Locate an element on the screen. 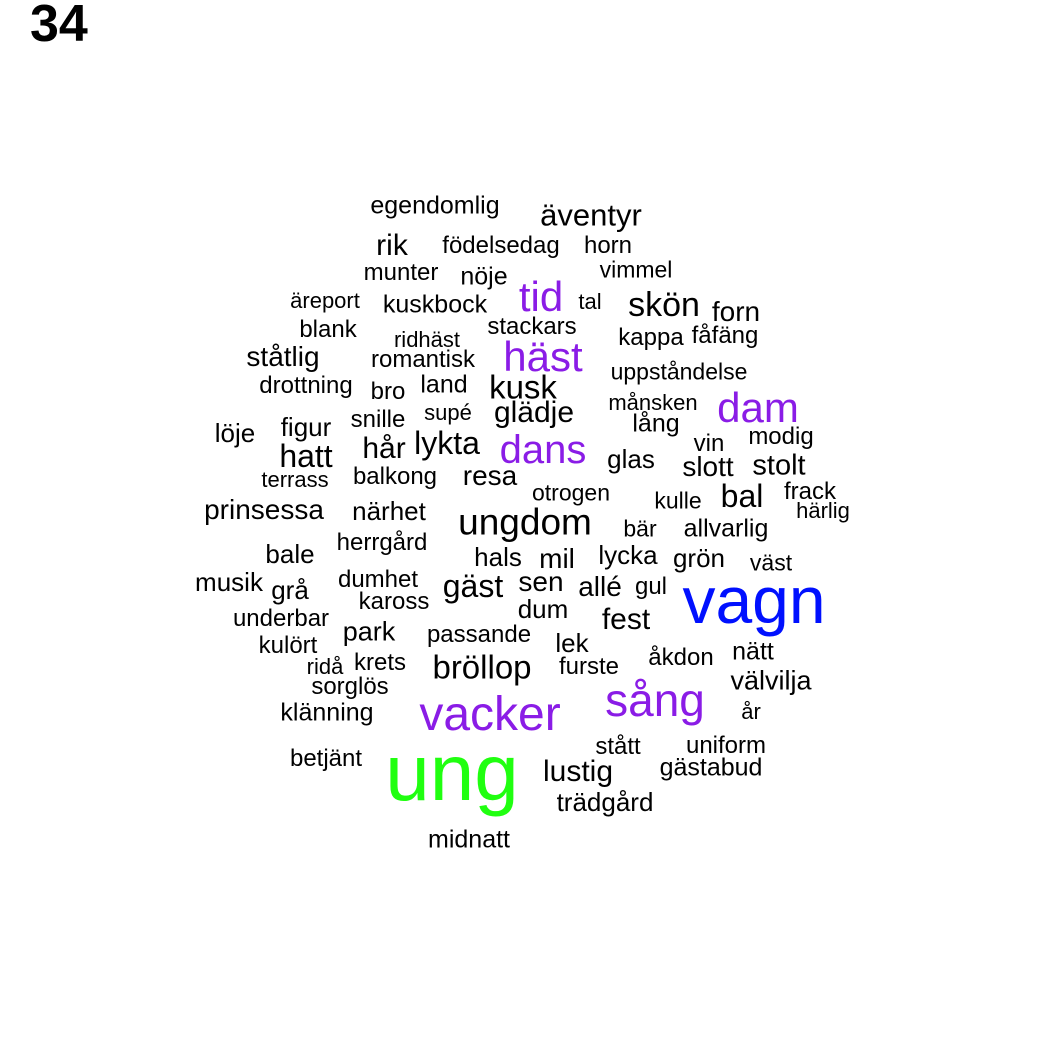 This screenshot has height=1050, width=1050. cloud-word: vacker is located at coordinates (490, 714).